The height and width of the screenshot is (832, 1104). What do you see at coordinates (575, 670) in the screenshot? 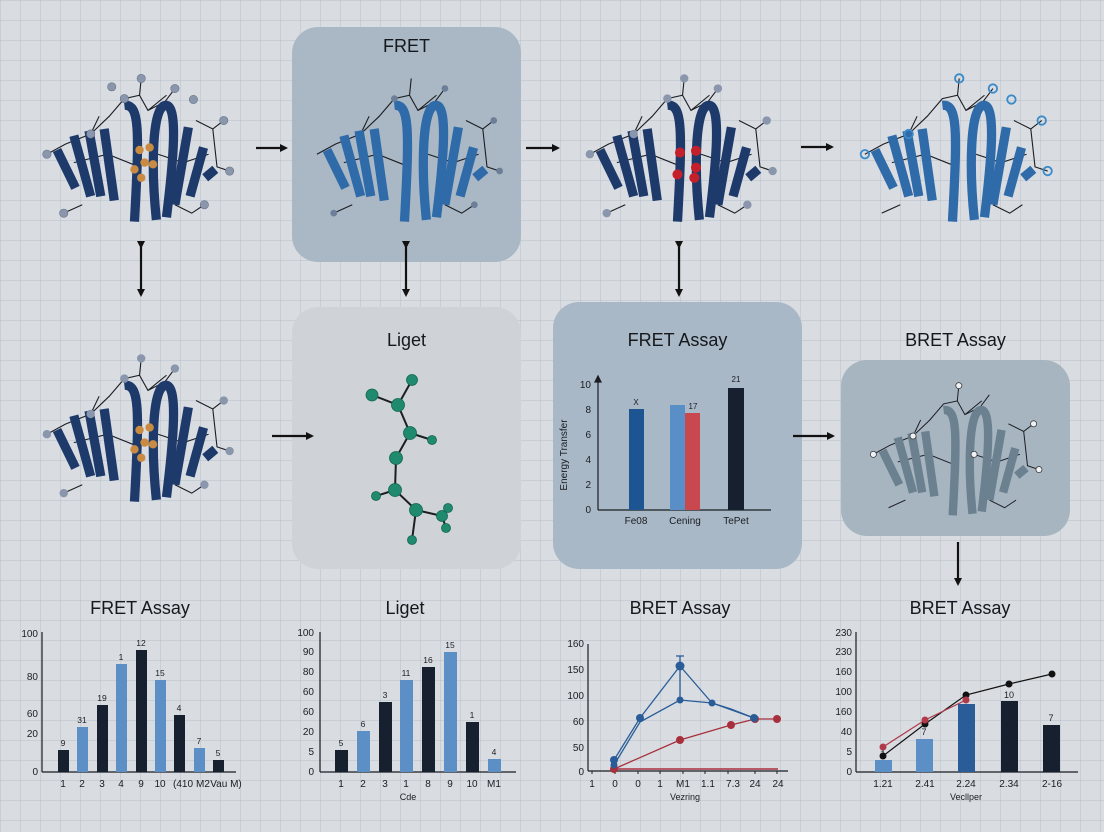
I see `svg-text: 150` at bounding box center [575, 670].